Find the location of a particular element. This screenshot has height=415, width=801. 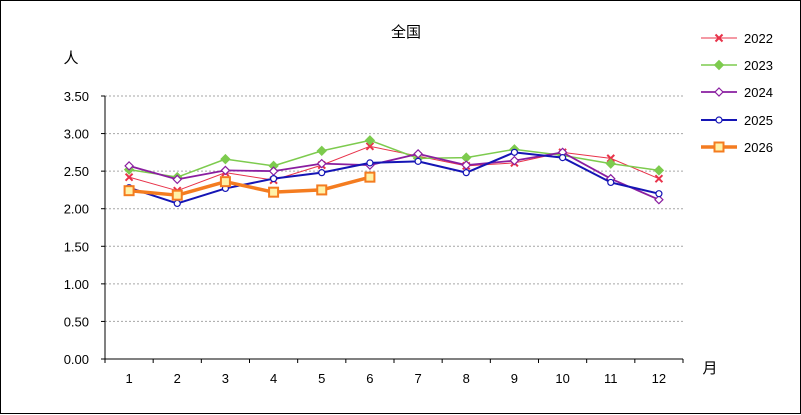

x-axis-label: 月 is located at coordinates (709, 368).